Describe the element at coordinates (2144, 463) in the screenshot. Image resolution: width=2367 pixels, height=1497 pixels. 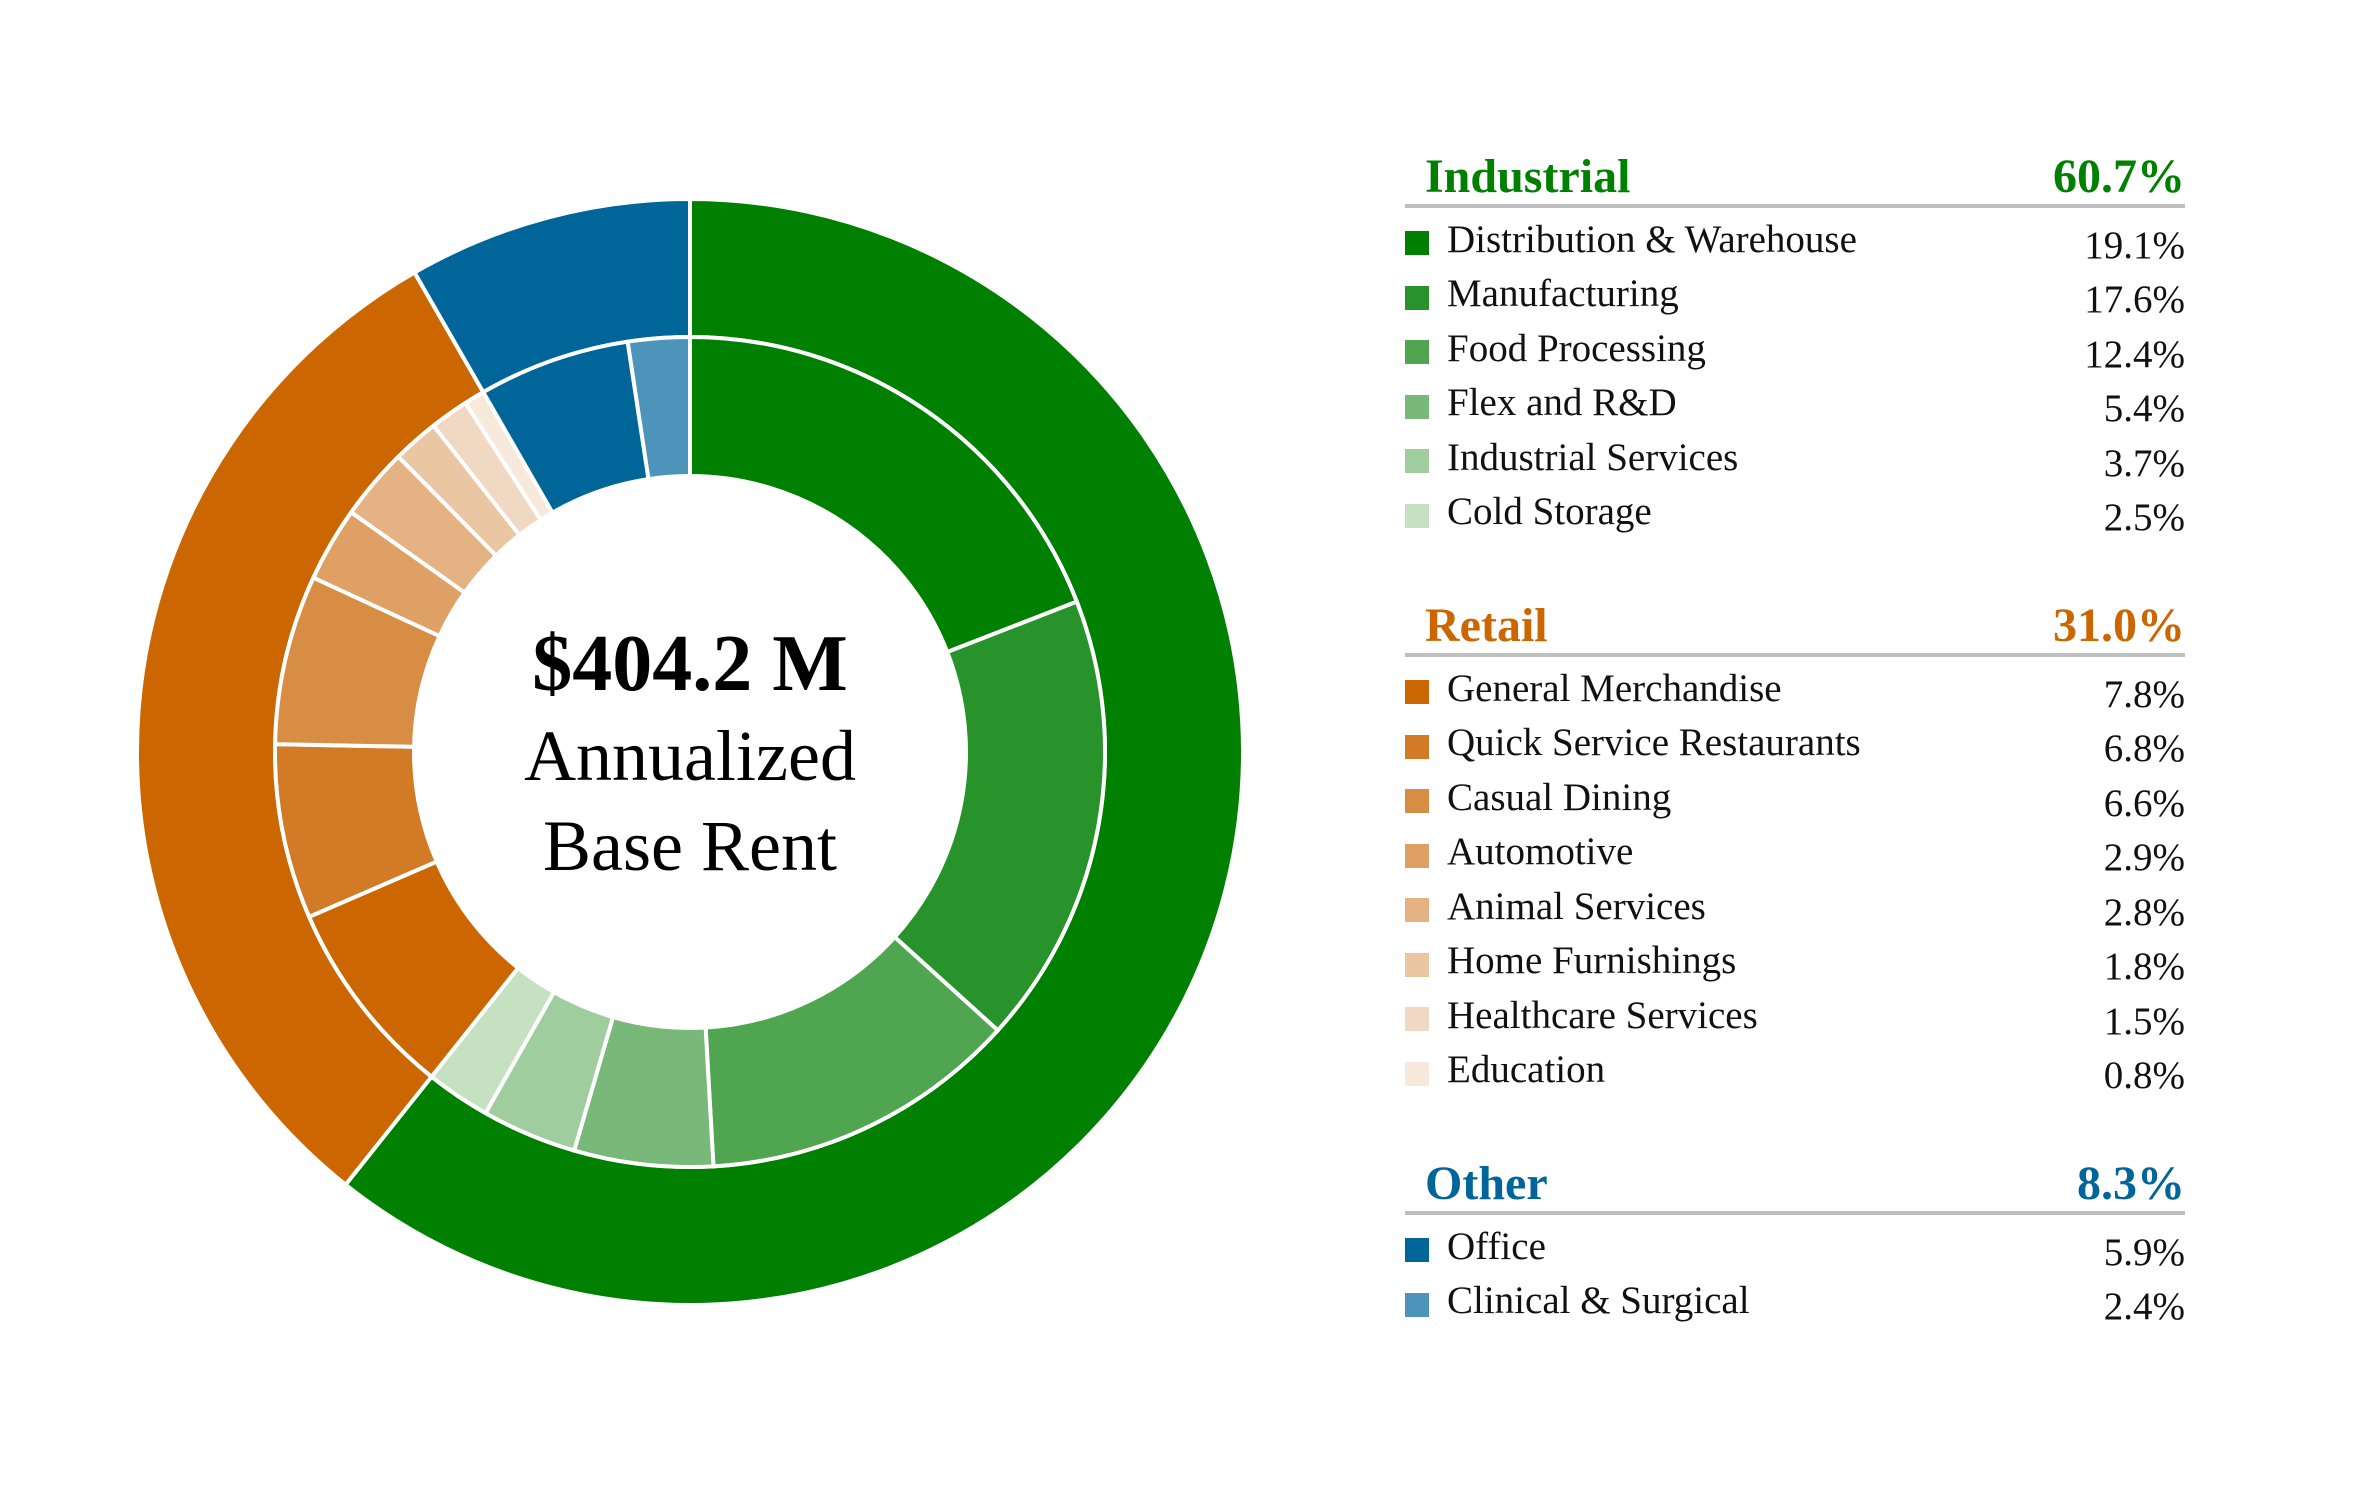
I see `legend-item-value: 3.7%` at that location.